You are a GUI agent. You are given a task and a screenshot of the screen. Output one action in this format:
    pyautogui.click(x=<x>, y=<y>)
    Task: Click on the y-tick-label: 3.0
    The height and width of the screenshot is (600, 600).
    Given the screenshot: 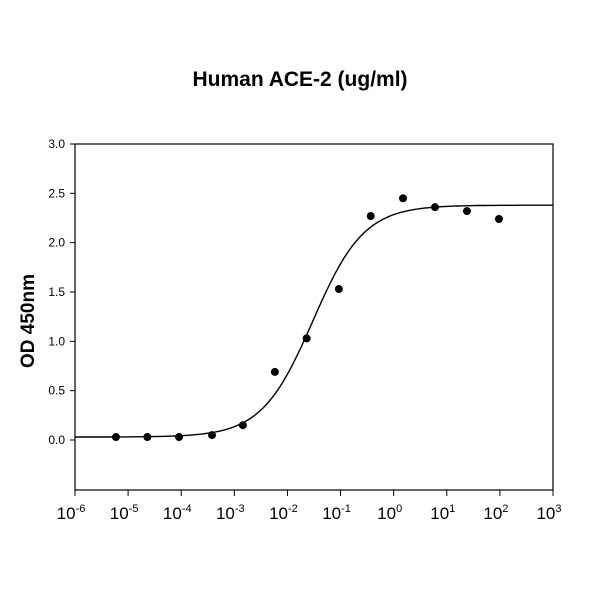 What is the action you would take?
    pyautogui.click(x=56, y=144)
    